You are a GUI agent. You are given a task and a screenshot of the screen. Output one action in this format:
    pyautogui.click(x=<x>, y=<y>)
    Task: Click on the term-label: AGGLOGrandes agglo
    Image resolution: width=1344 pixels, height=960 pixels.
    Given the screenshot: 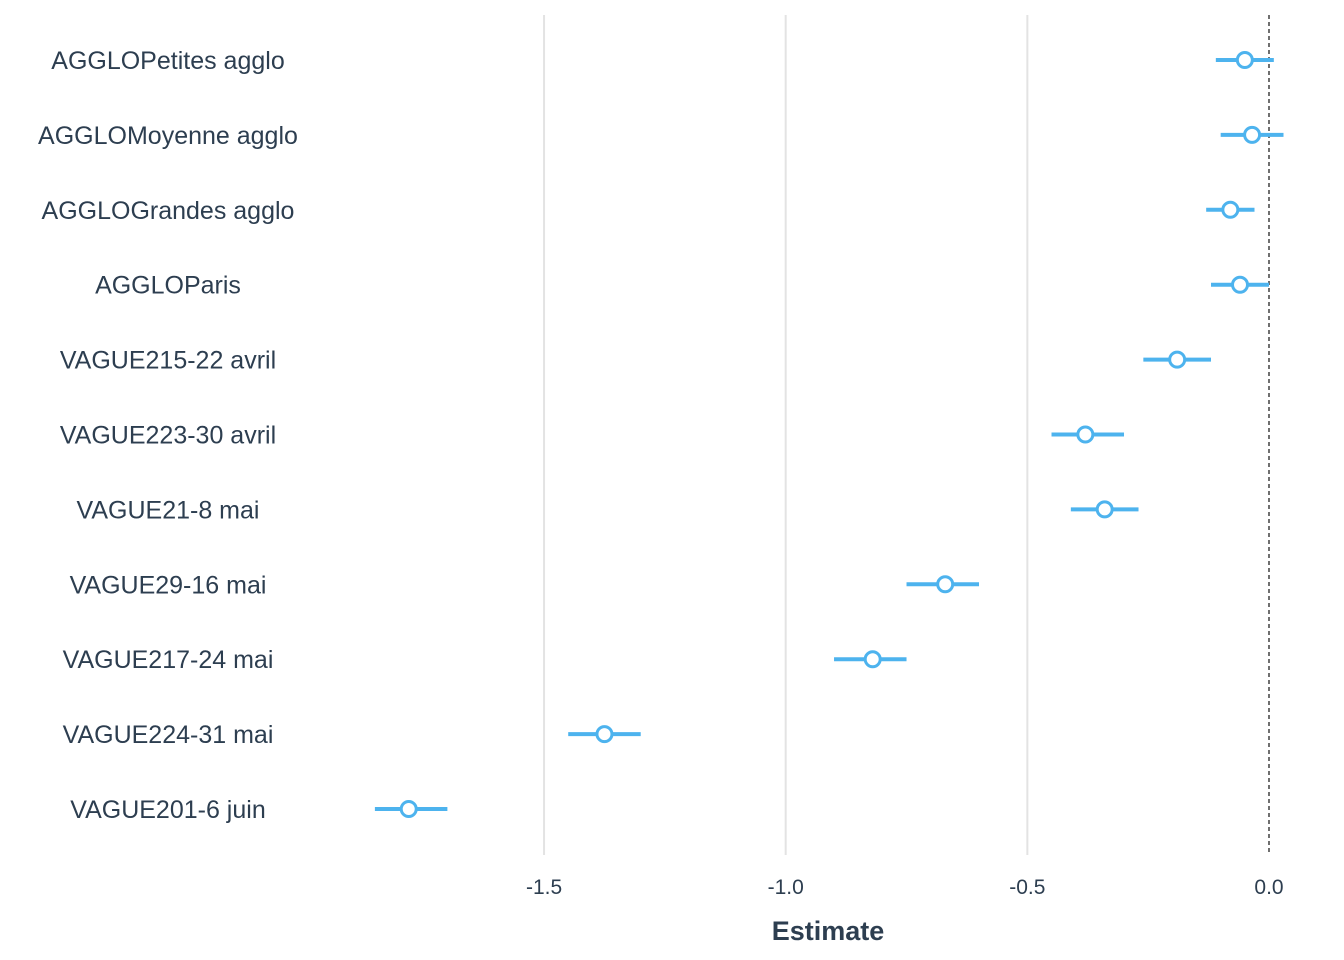 What is the action you would take?
    pyautogui.click(x=168, y=211)
    